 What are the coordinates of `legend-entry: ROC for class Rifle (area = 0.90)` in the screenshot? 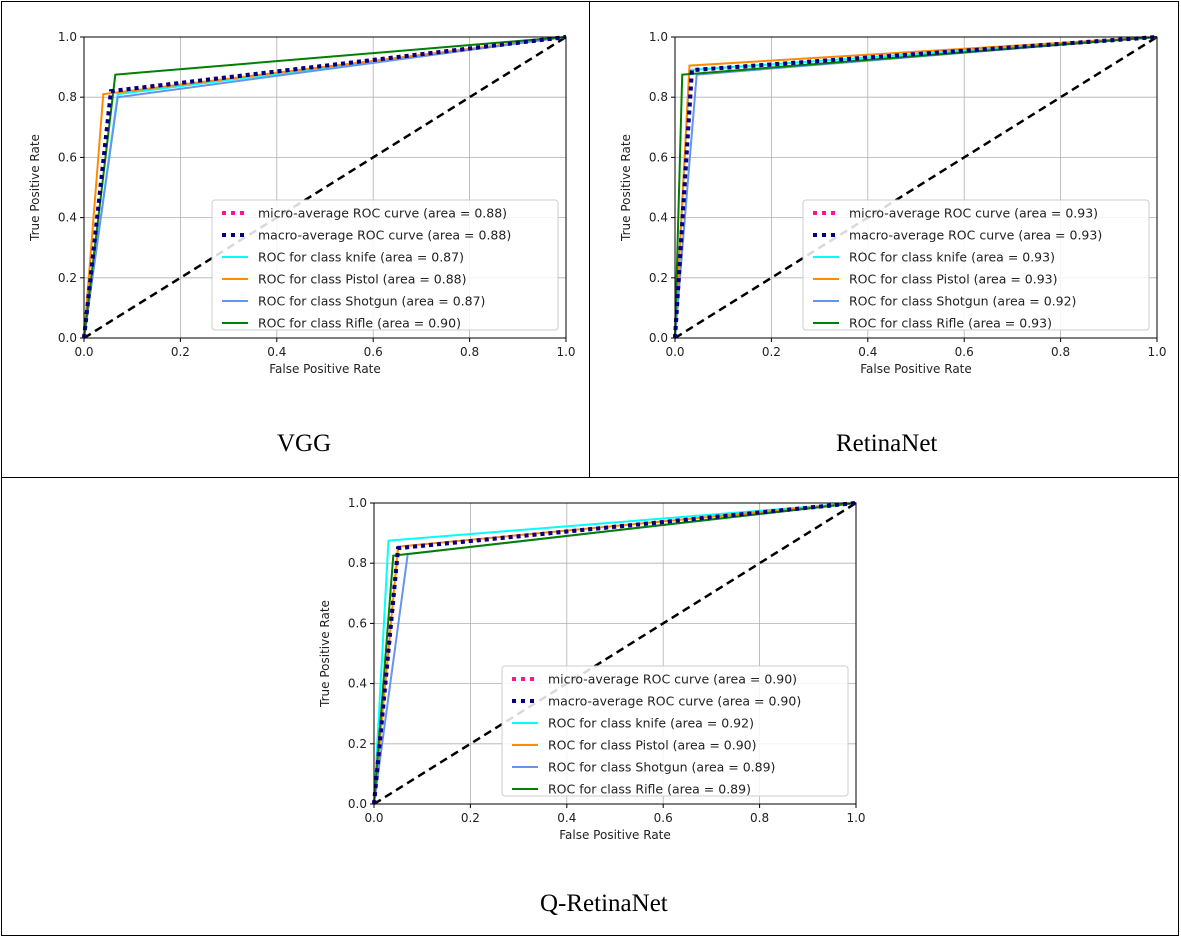 It's located at (359, 323).